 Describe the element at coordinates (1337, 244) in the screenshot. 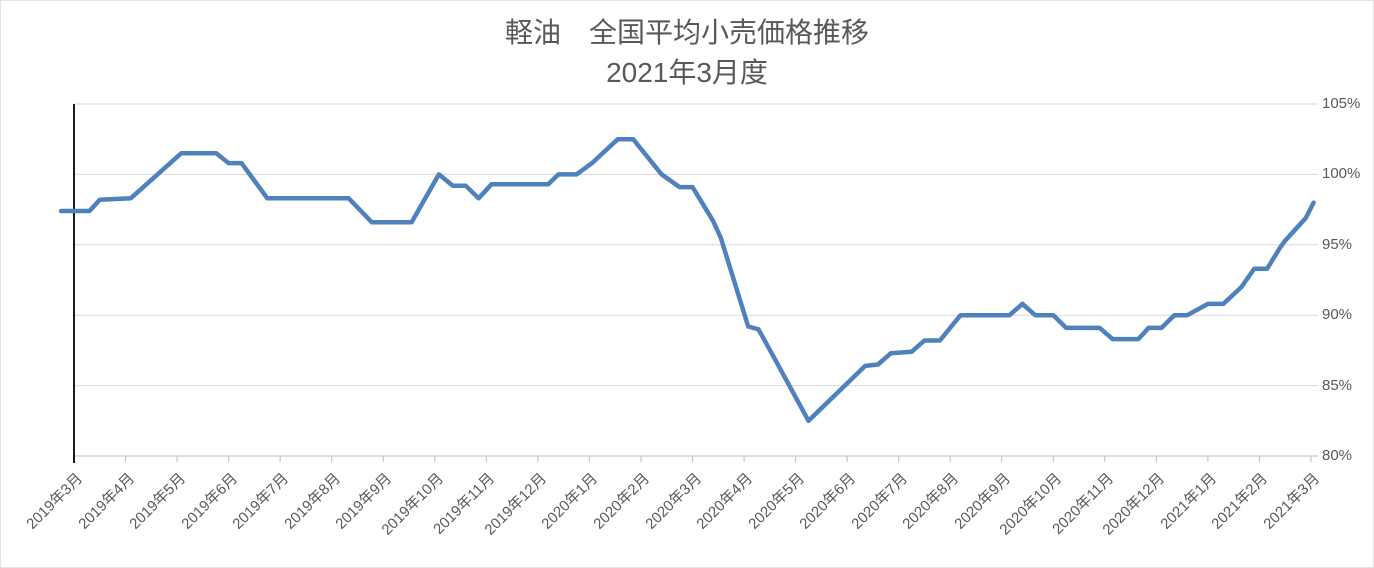

I see `y-tick-label: 95%` at that location.